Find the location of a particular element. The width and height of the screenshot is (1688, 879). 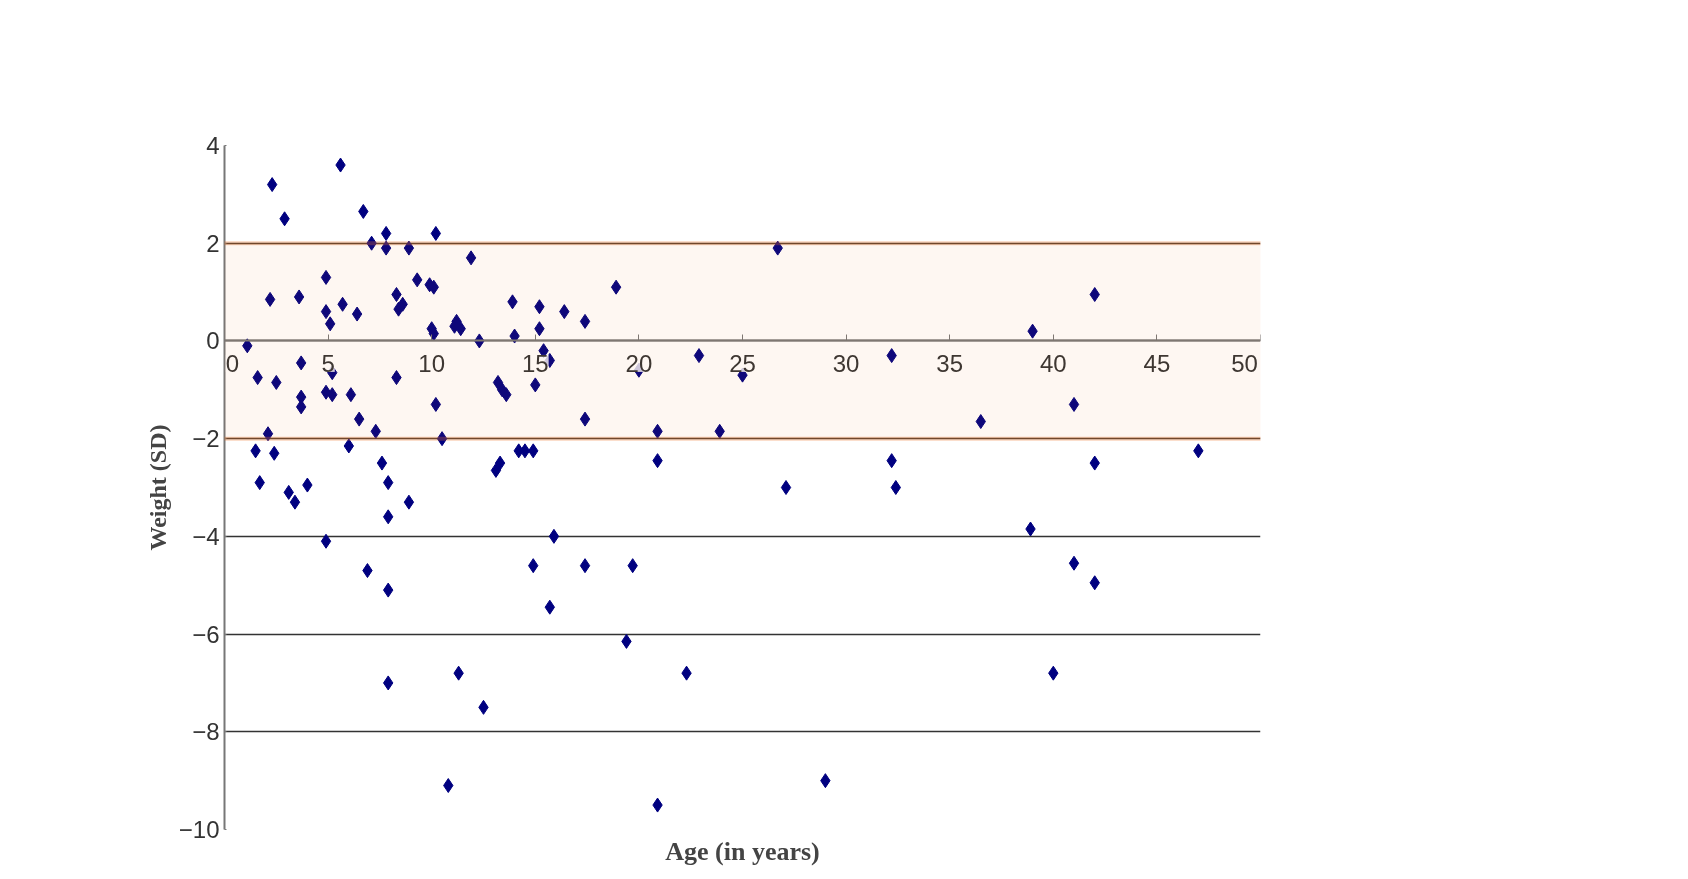

x-tick-label: 40 is located at coordinates (1053, 363).